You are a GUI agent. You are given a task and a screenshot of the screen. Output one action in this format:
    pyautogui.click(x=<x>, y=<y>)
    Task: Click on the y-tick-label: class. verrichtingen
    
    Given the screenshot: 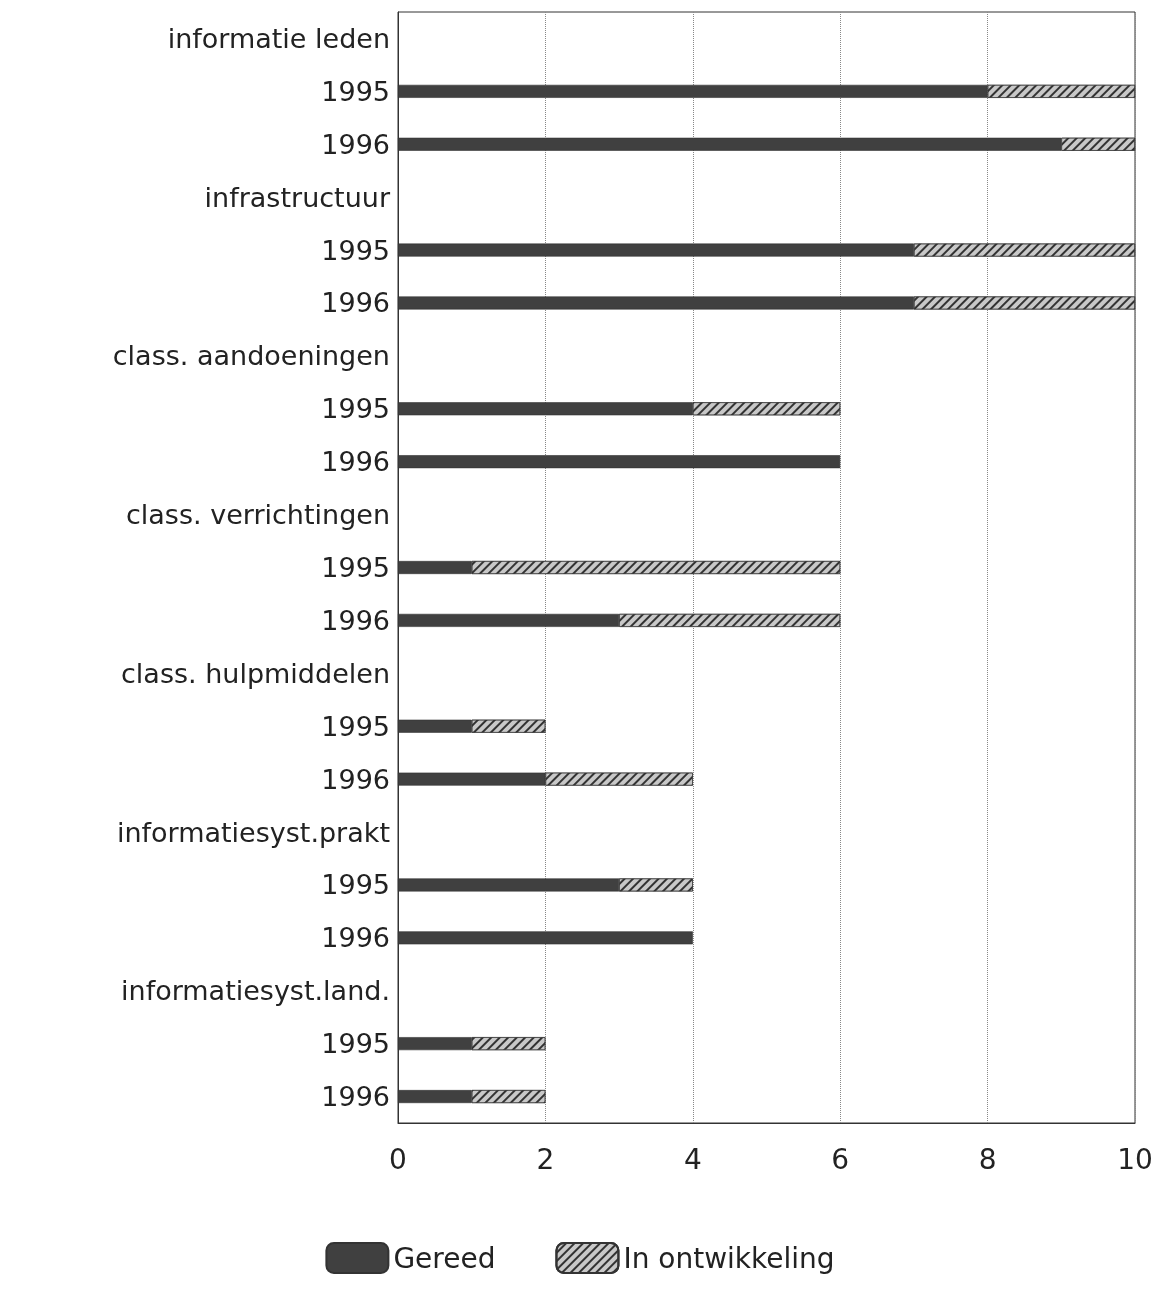 What is the action you would take?
    pyautogui.click(x=257, y=515)
    